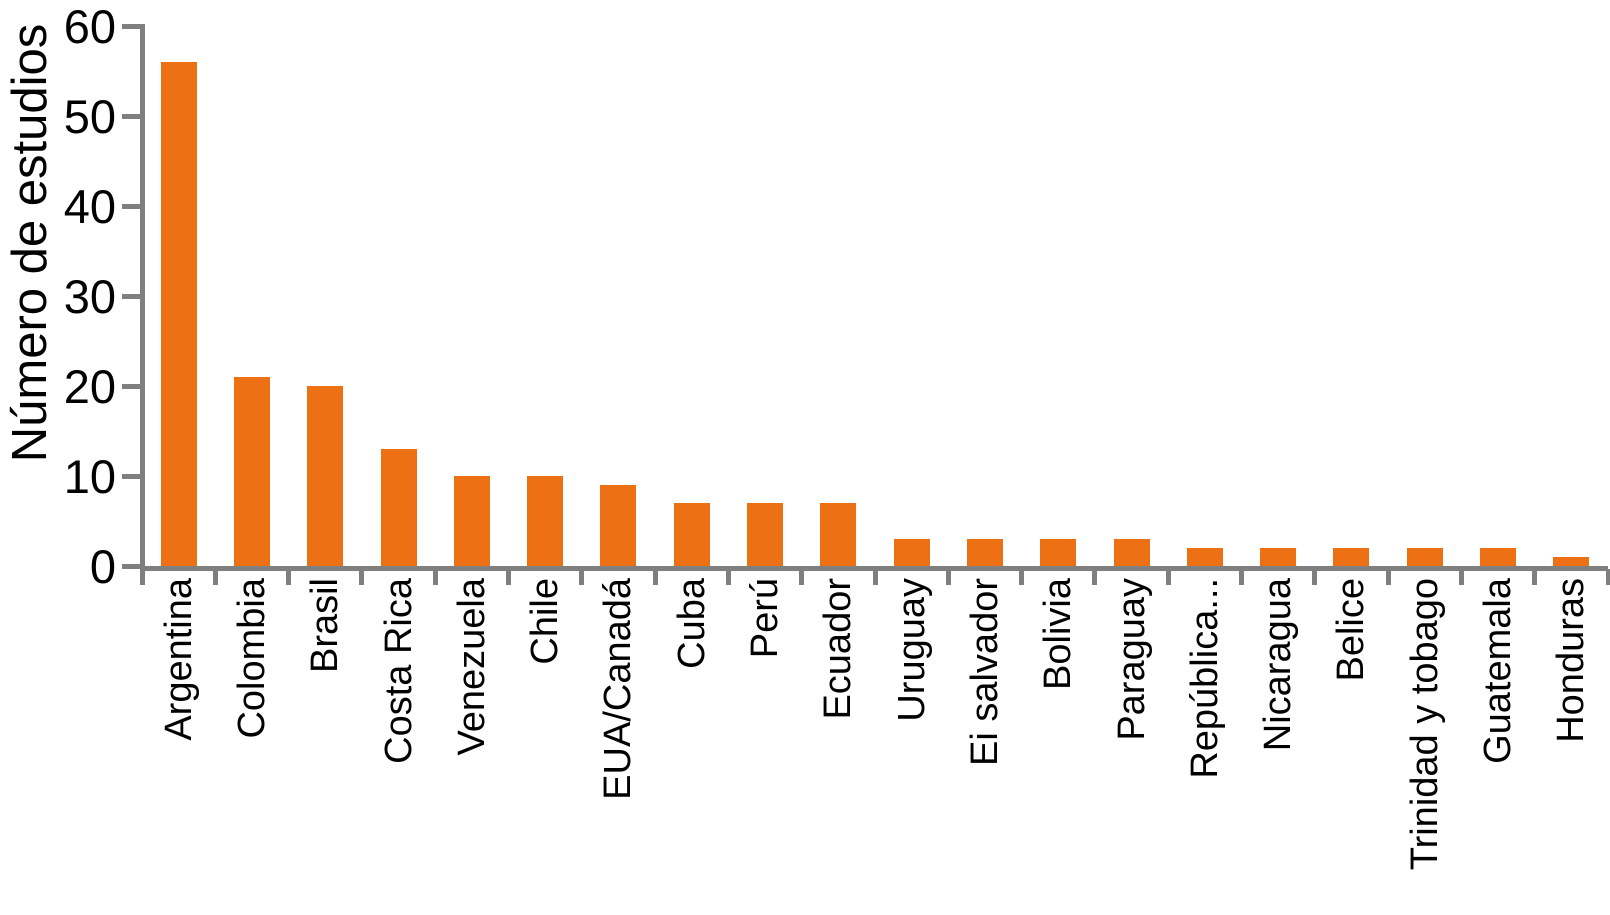  Describe the element at coordinates (618, 689) in the screenshot. I see `x-label-eua-canada: EUA/Canadá` at that location.